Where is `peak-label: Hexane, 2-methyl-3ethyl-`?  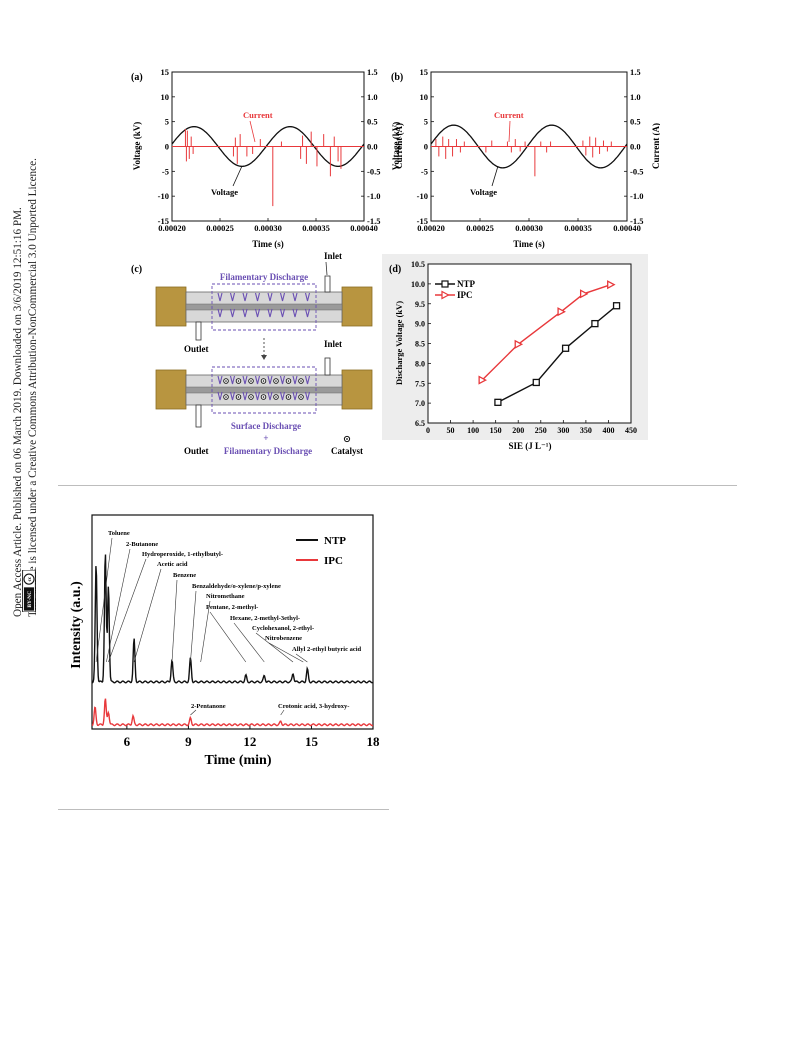 peak-label: Hexane, 2-methyl-3ethyl- is located at coordinates (265, 618).